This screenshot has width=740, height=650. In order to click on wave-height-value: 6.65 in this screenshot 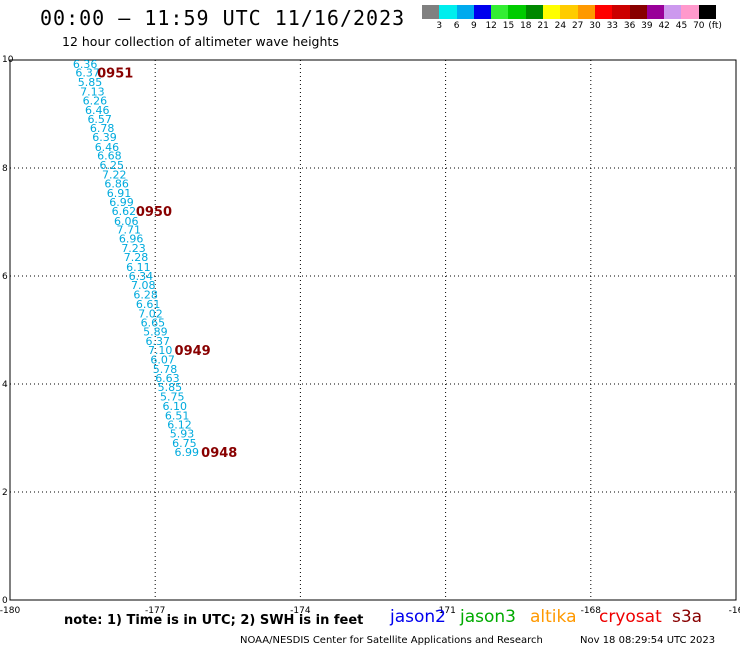, I will do `click(153, 322)`.